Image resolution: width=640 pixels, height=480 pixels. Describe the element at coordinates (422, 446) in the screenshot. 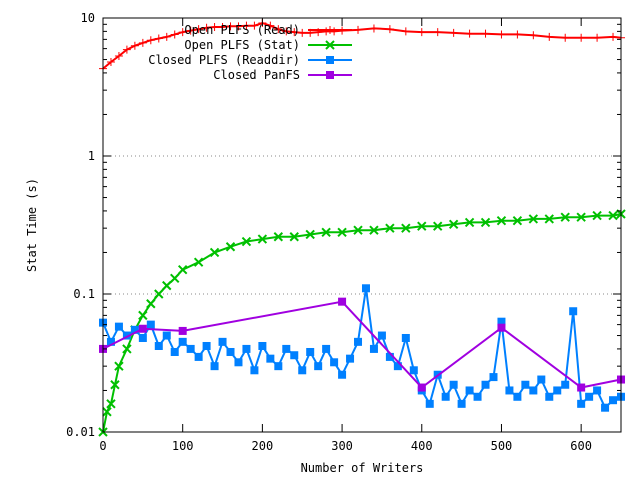

I see `x-tick-label: 400` at that location.